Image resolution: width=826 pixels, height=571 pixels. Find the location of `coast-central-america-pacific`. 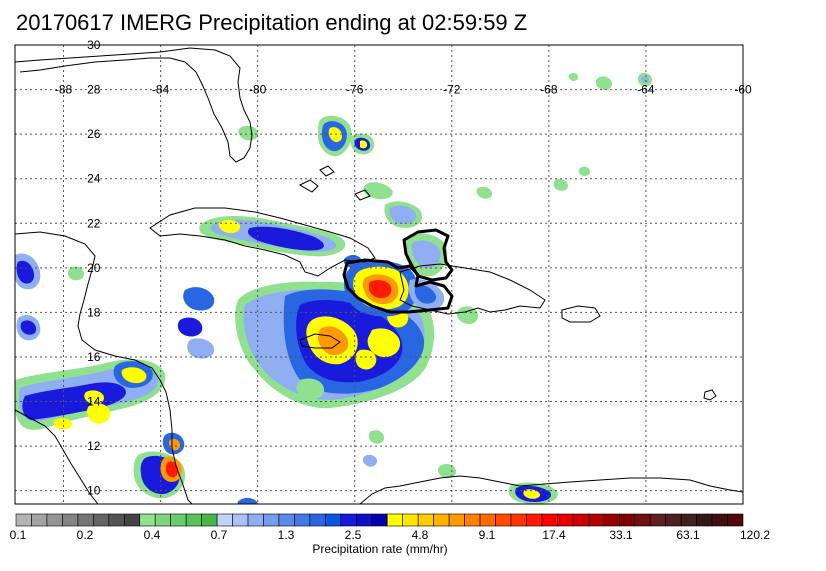

coast-central-america-pacific is located at coordinates (57, 456).